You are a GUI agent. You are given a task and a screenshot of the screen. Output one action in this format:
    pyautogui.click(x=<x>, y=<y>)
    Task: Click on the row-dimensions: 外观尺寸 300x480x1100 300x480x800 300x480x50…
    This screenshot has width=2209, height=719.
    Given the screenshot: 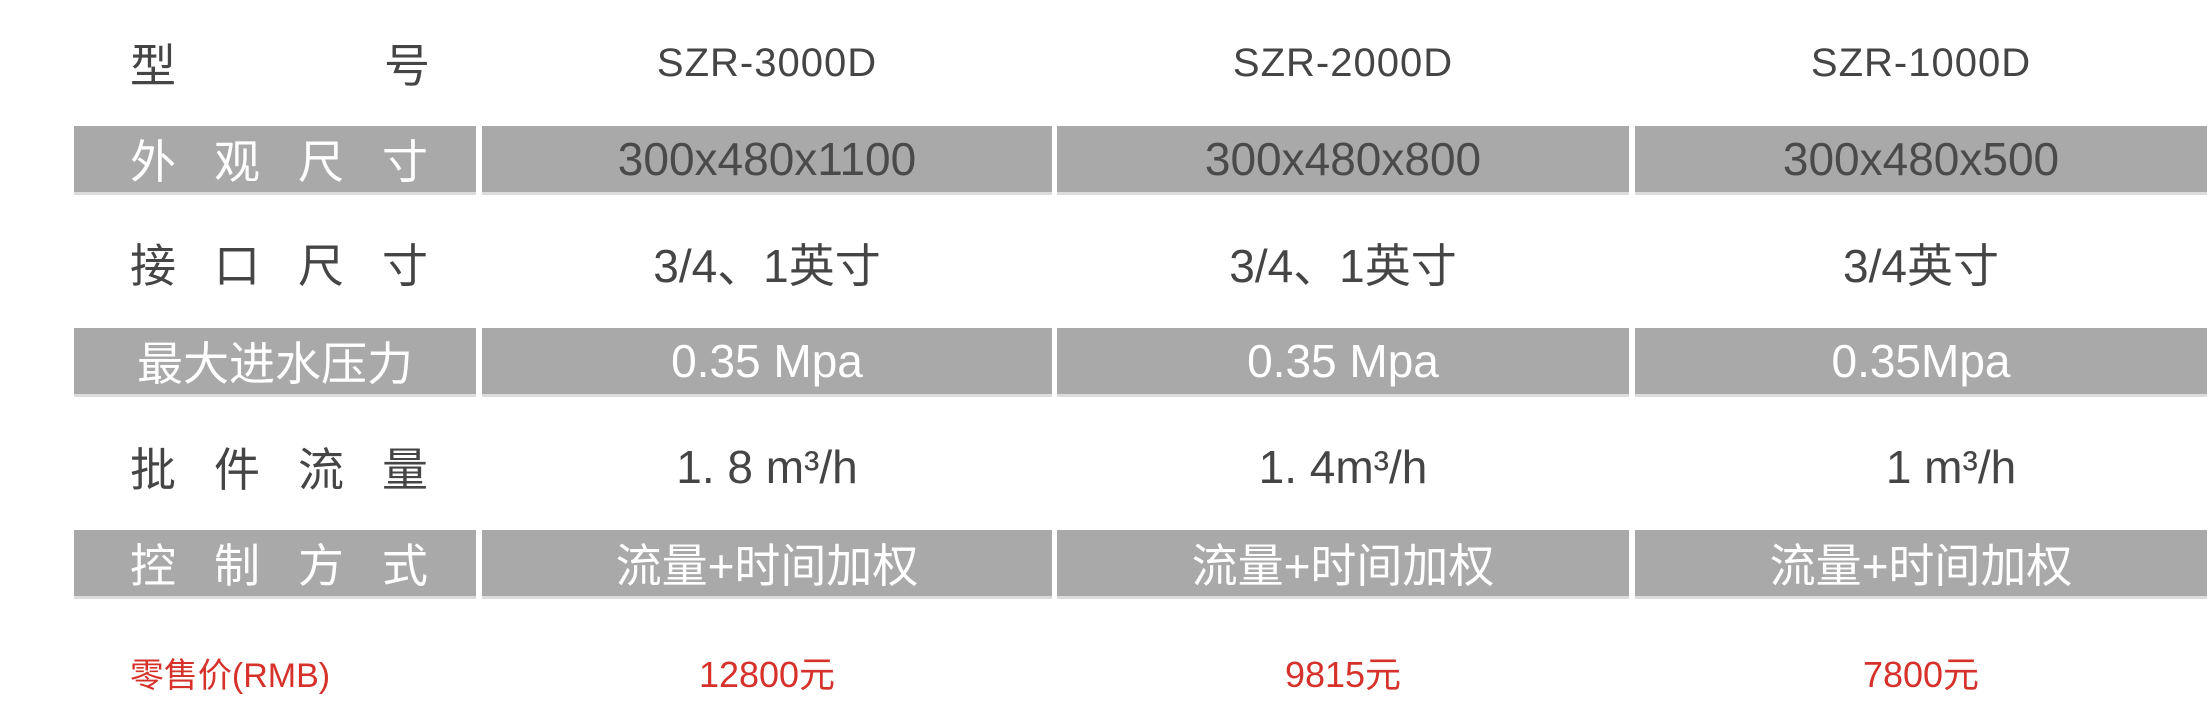 What is the action you would take?
    pyautogui.click(x=1104, y=160)
    